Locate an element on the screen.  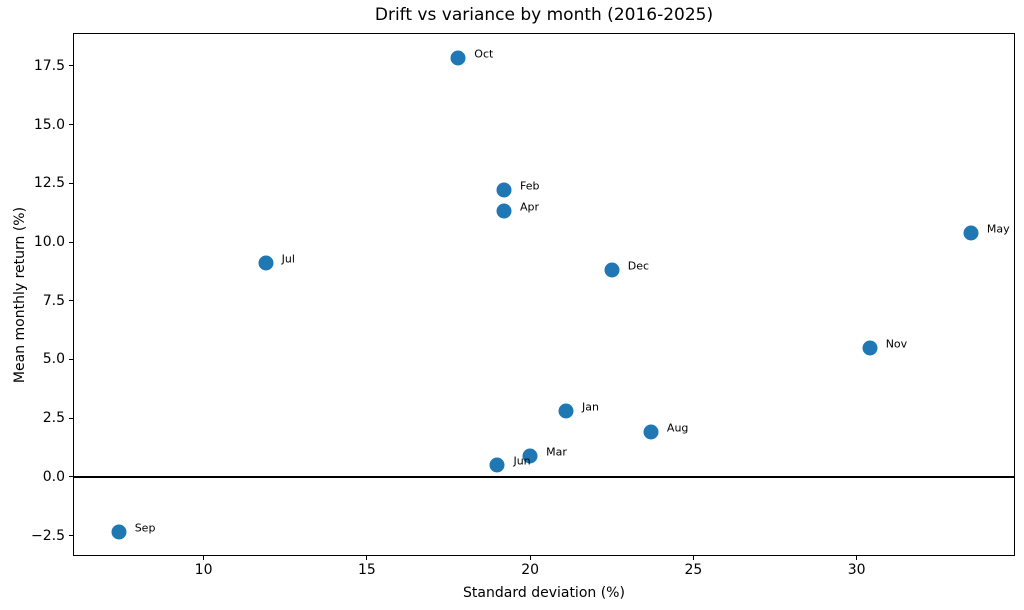
x-tick-label: 20 is located at coordinates (530, 570).